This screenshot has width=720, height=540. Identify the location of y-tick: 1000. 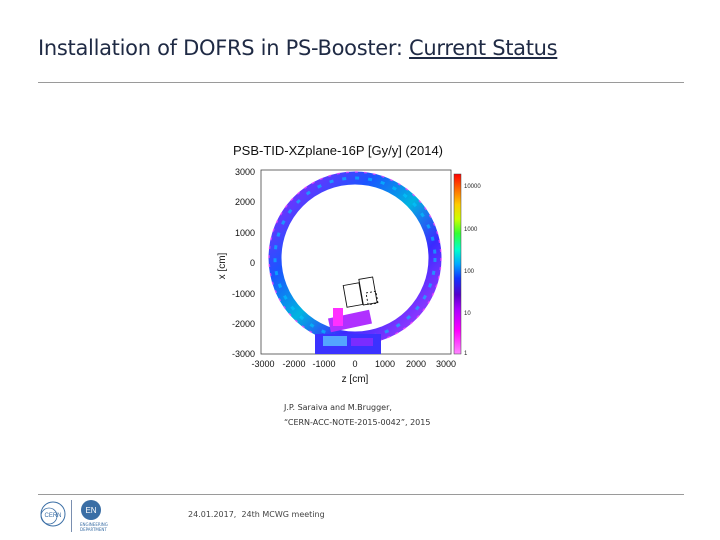
(245, 233).